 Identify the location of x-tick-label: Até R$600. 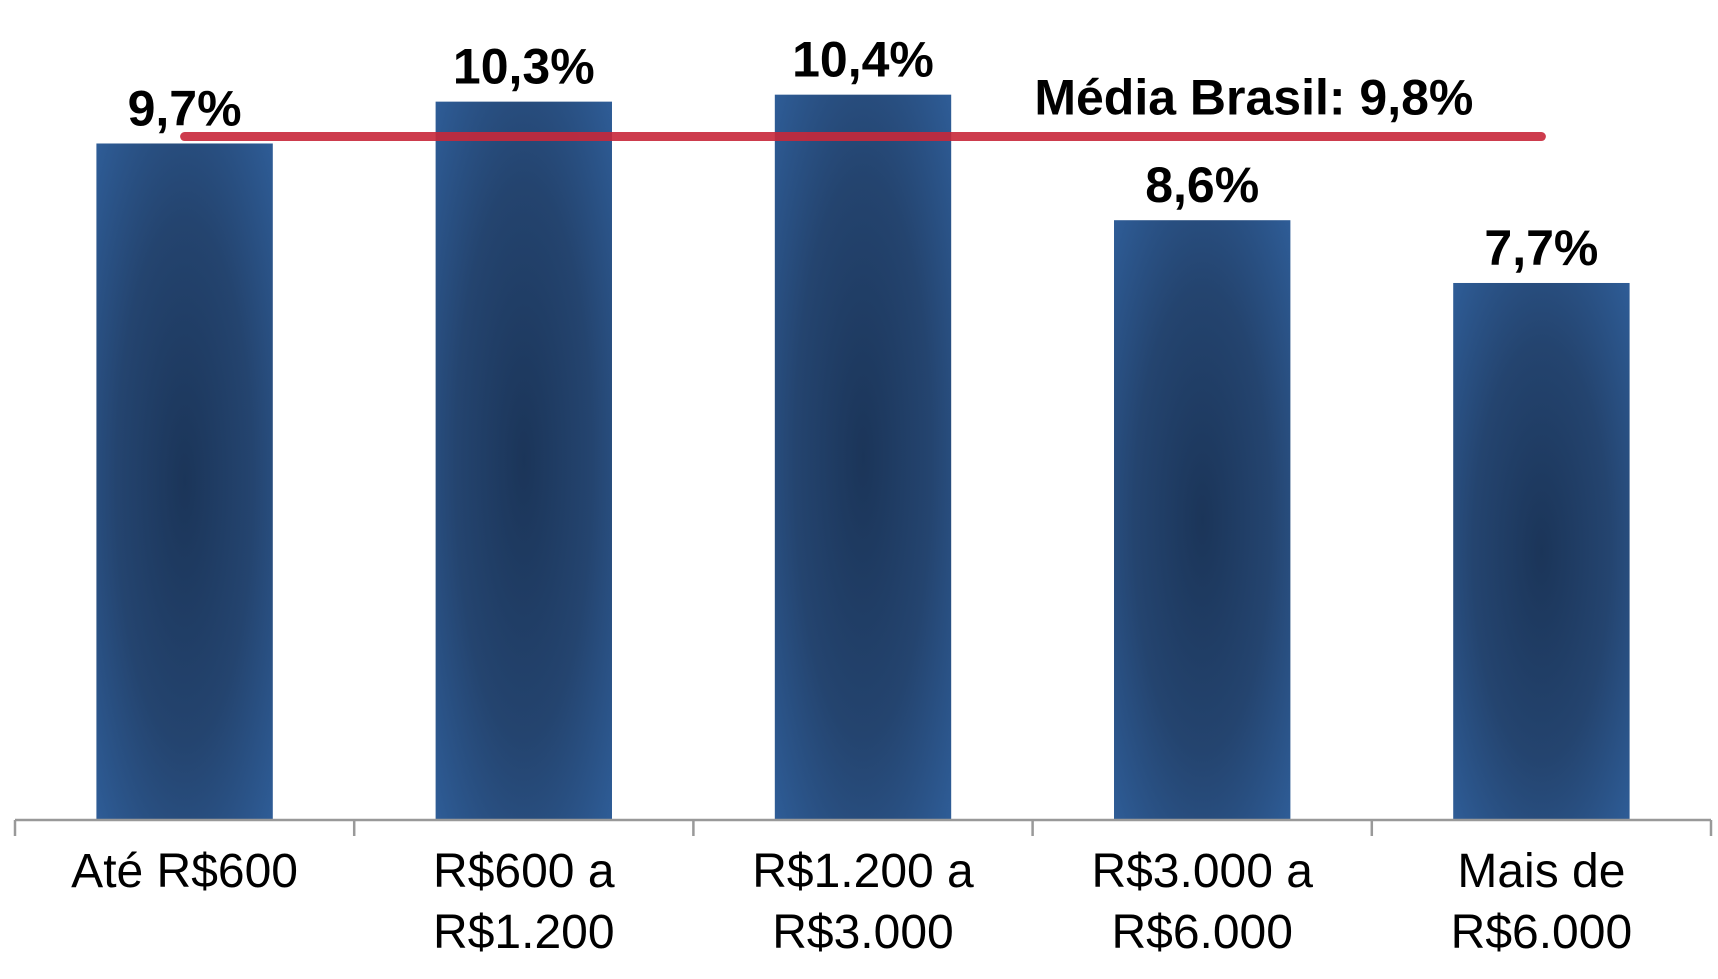
(184, 871).